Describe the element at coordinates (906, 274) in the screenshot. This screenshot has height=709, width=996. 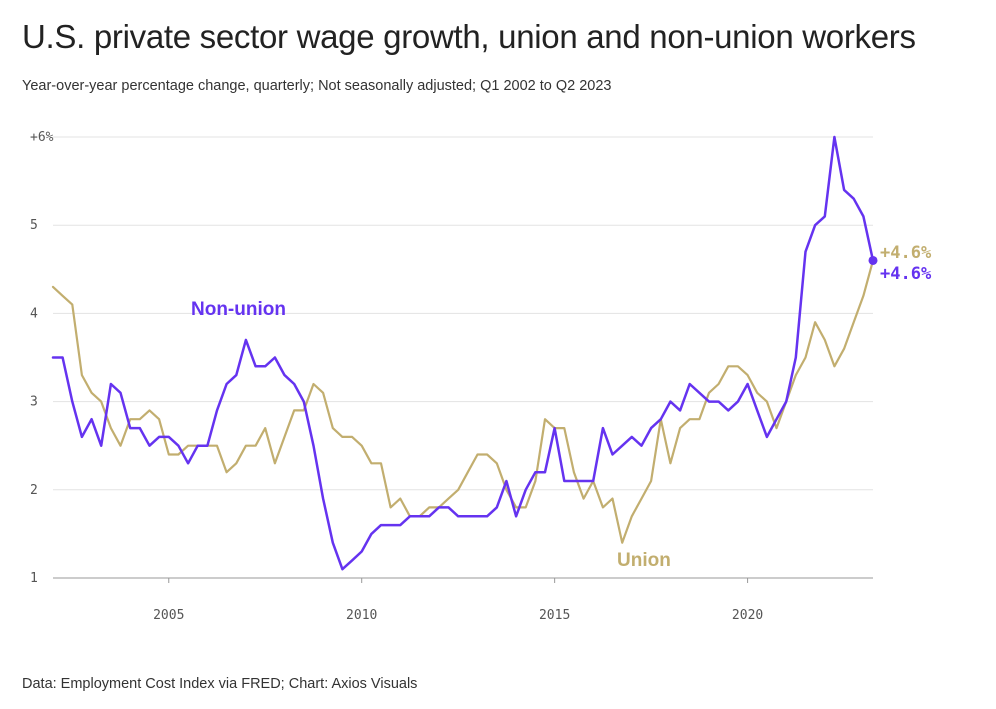
I see `non-union-end-label: +4.6%` at that location.